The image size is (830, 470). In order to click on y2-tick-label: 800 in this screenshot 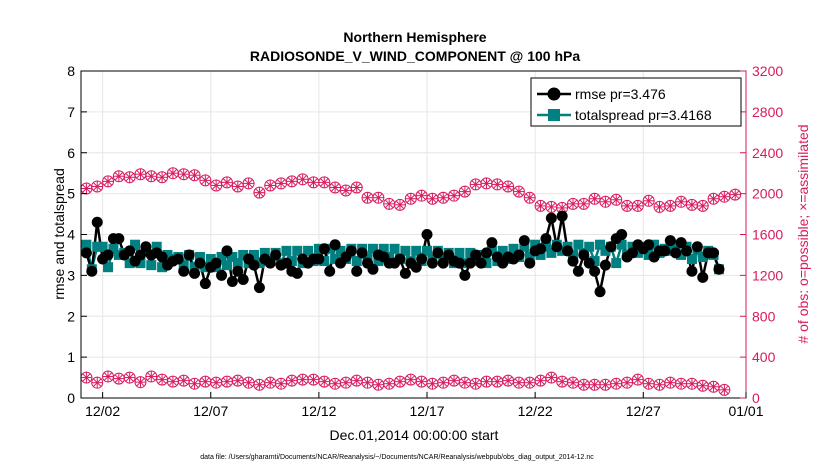, I will do `click(764, 316)`.